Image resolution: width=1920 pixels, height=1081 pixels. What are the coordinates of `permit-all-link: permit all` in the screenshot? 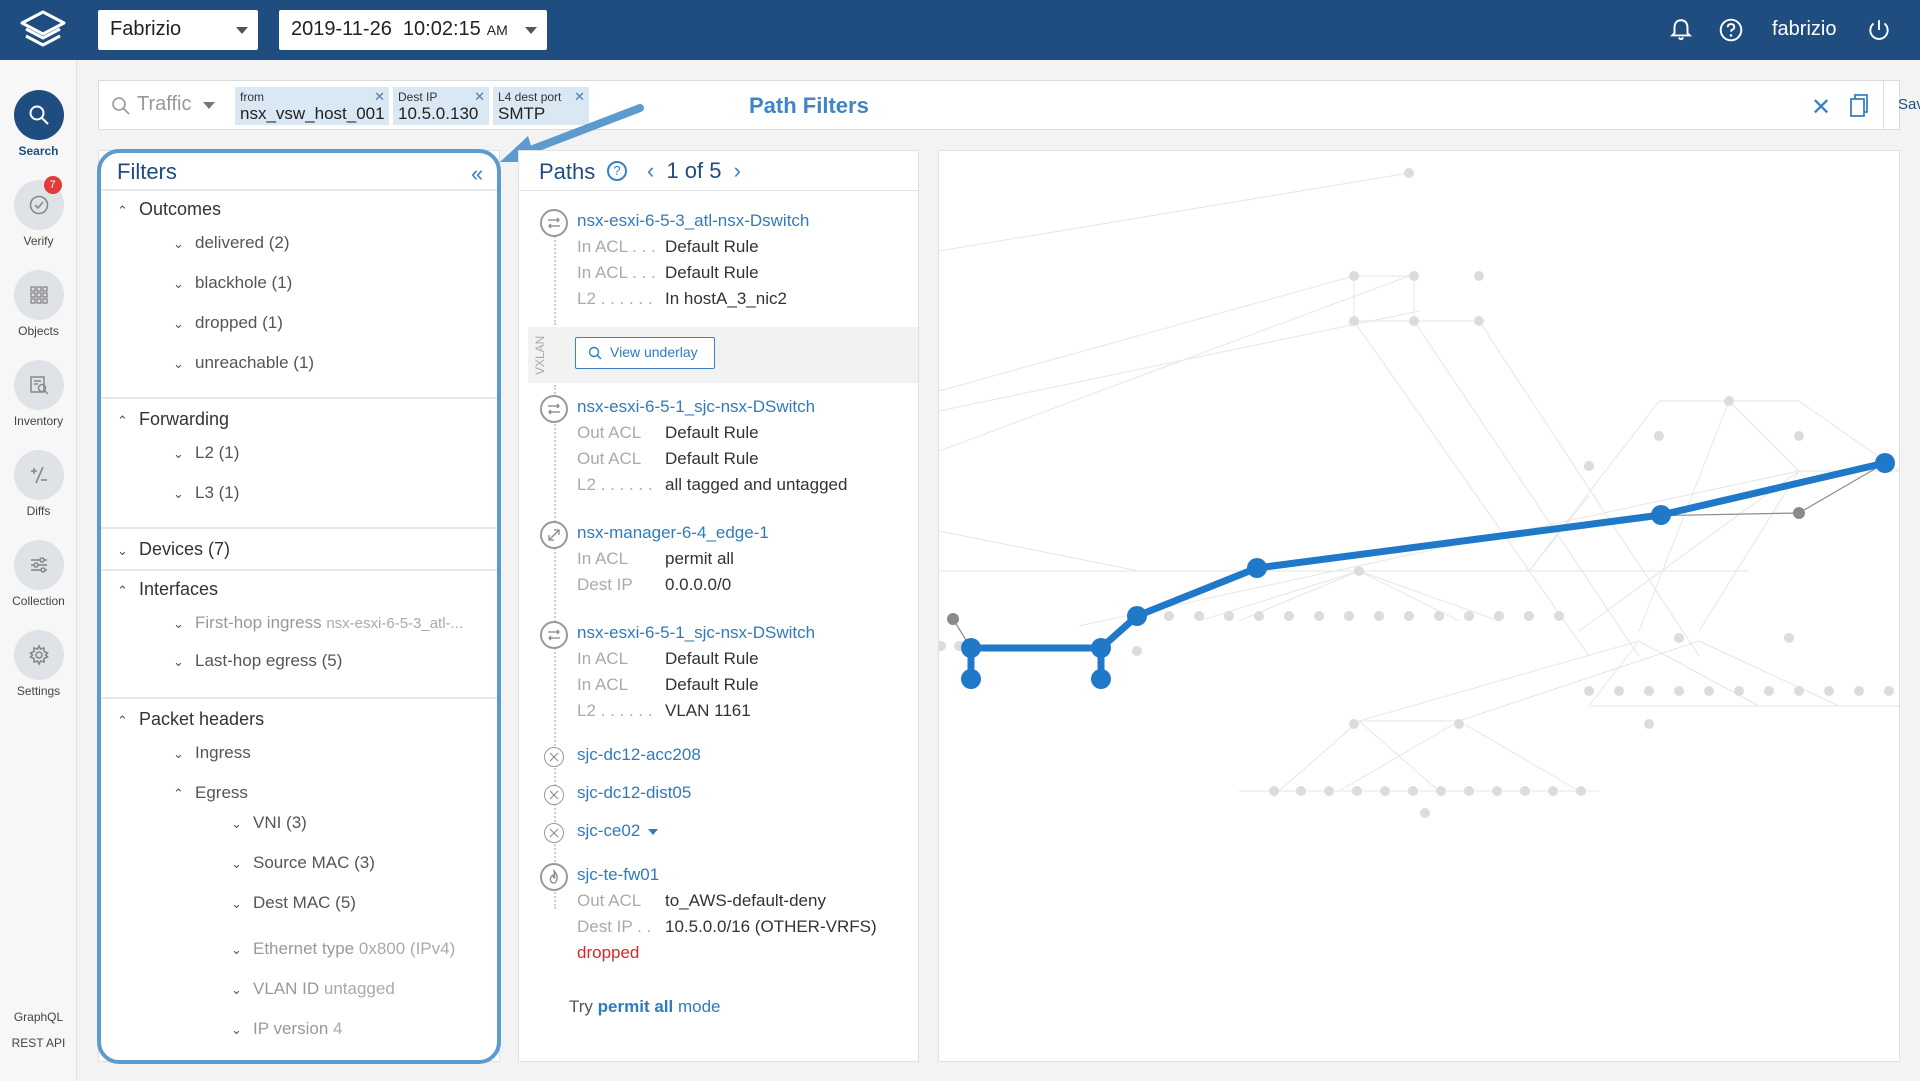 It's located at (635, 1006).